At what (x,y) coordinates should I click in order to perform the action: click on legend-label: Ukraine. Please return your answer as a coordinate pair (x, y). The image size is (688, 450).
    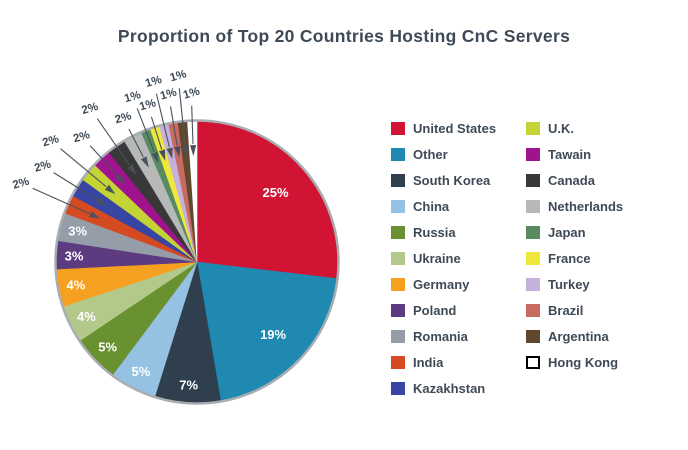
    Looking at the image, I should click on (437, 258).